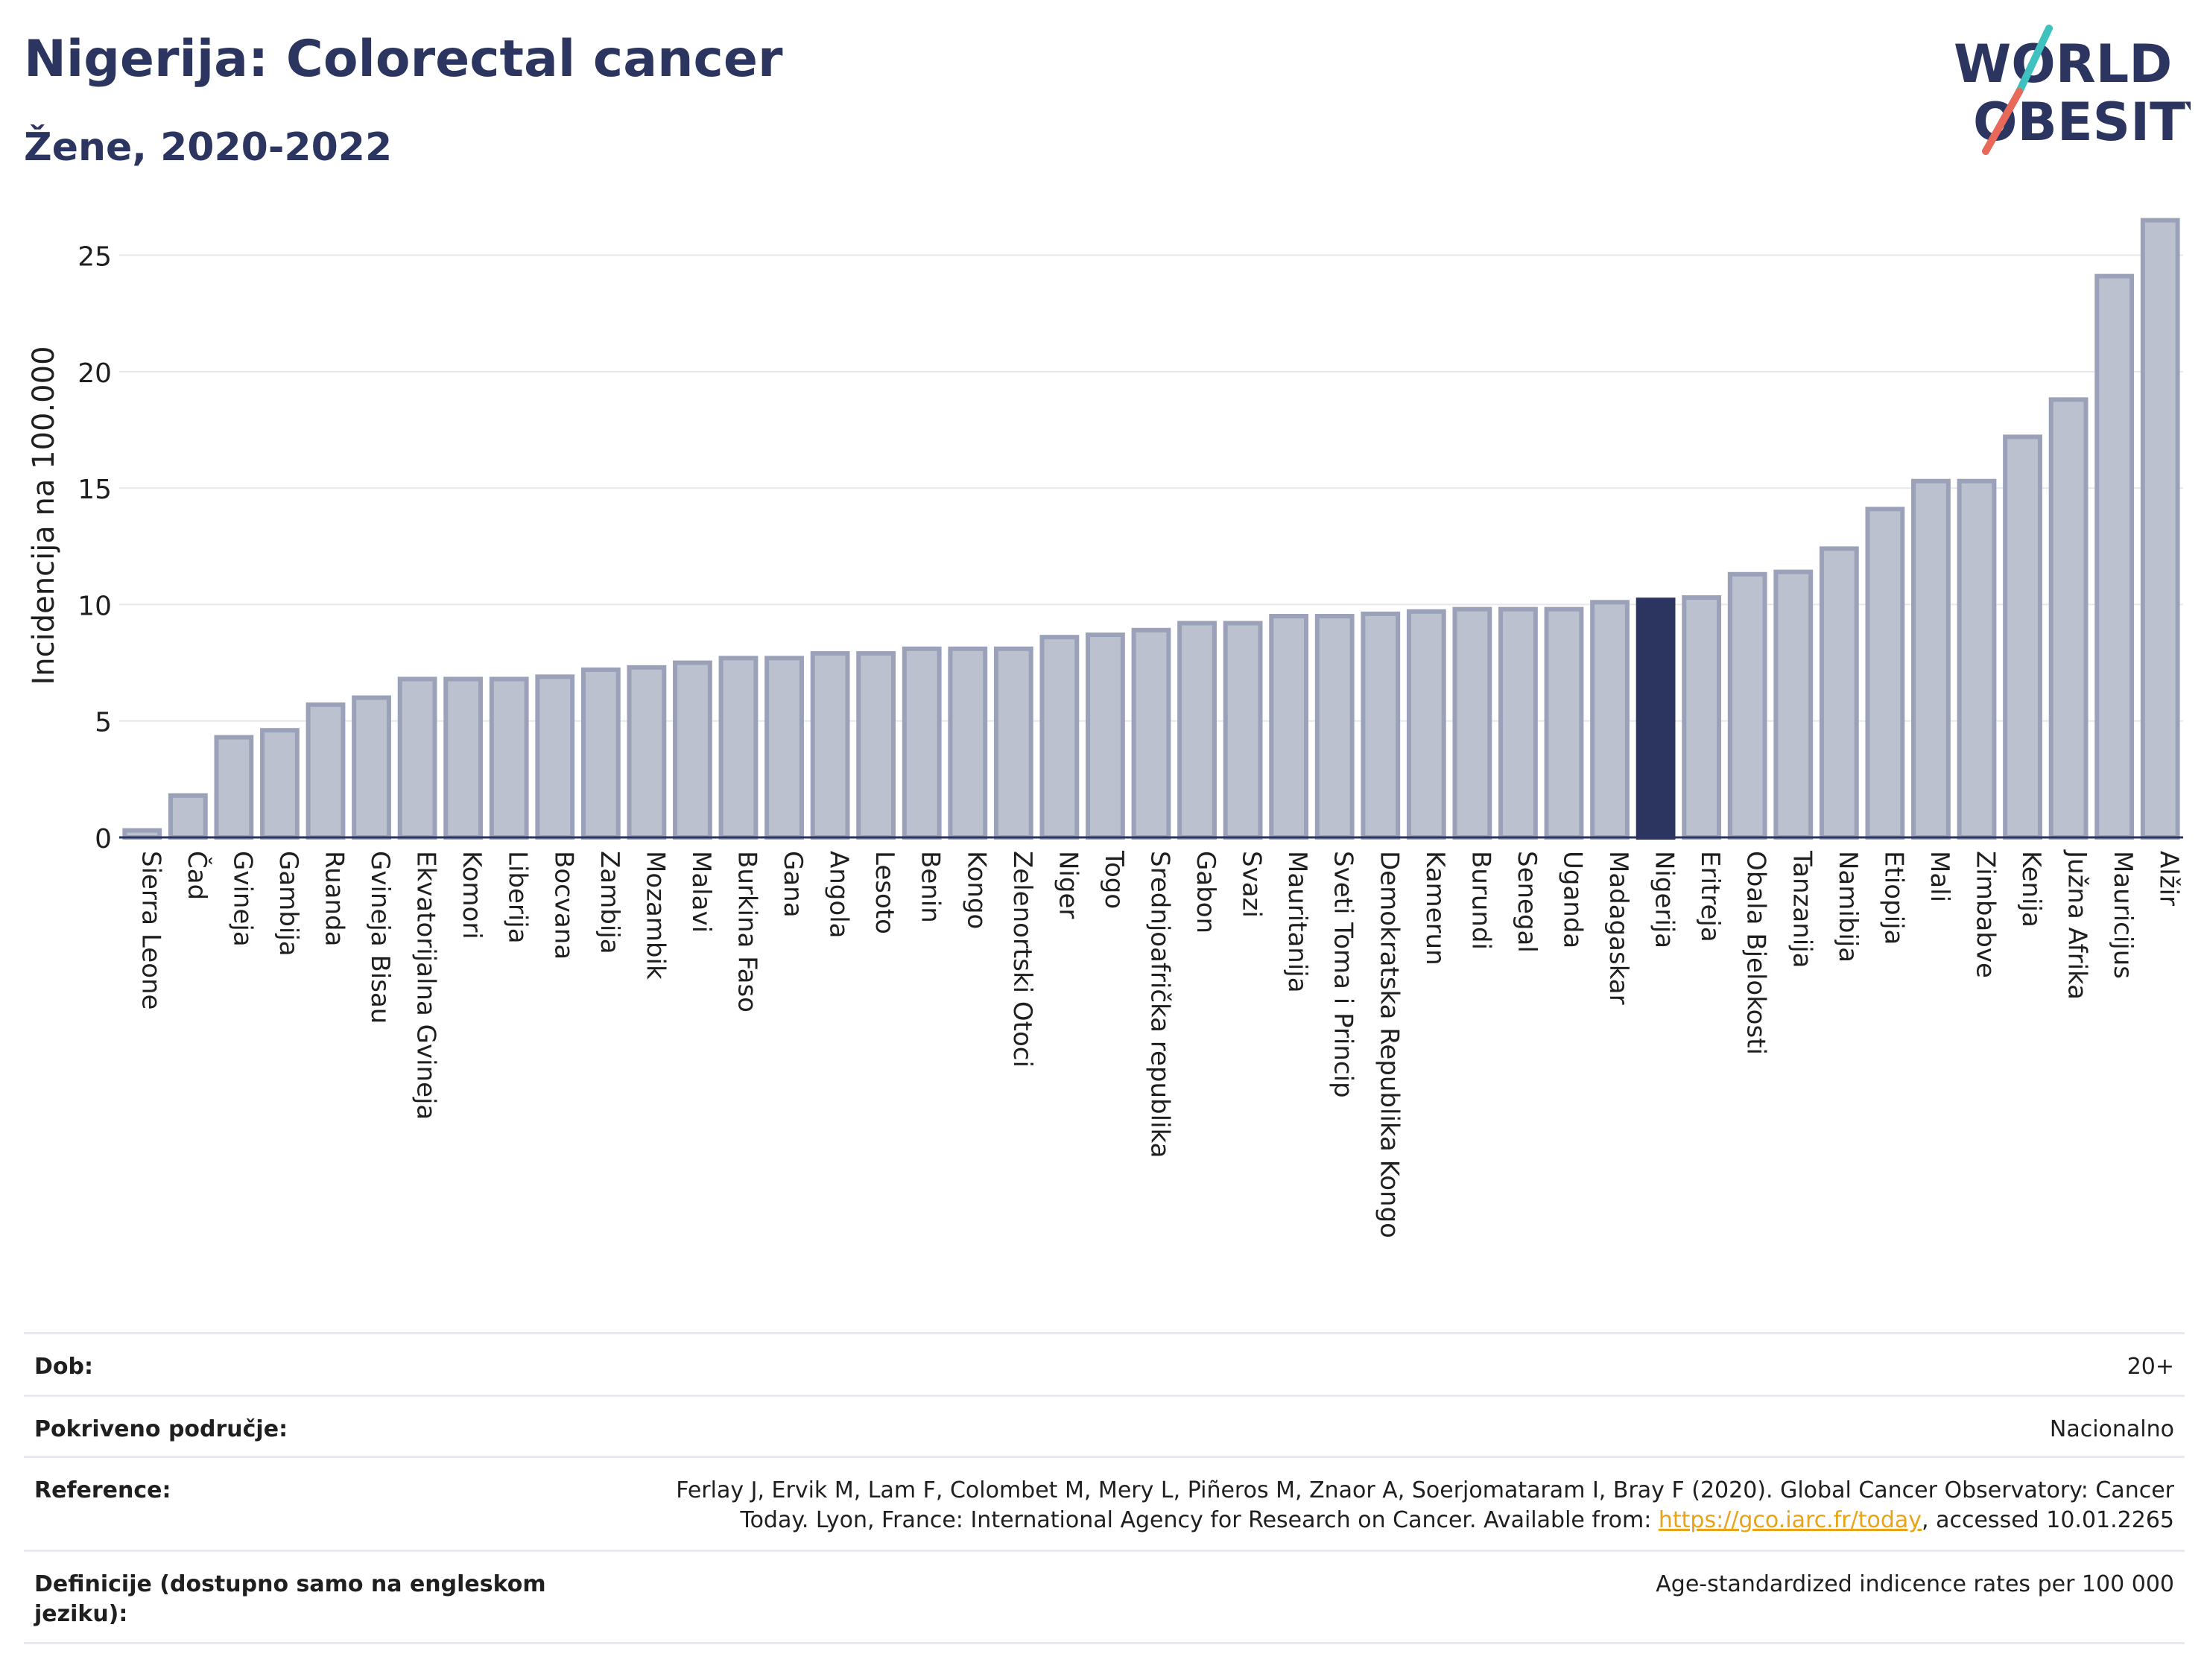  What do you see at coordinates (1334, 727) in the screenshot?
I see `bar-sveti-toma-i-princip` at bounding box center [1334, 727].